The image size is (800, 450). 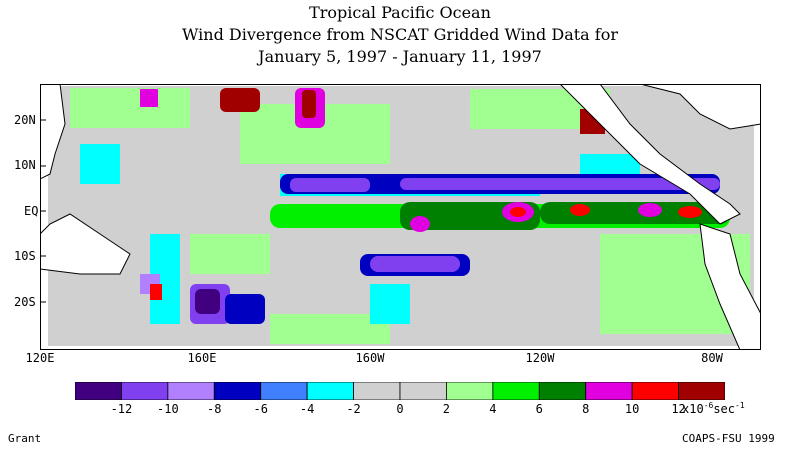 What do you see at coordinates (214, 409) in the screenshot?
I see `colorbar-tick-label: -8` at bounding box center [214, 409].